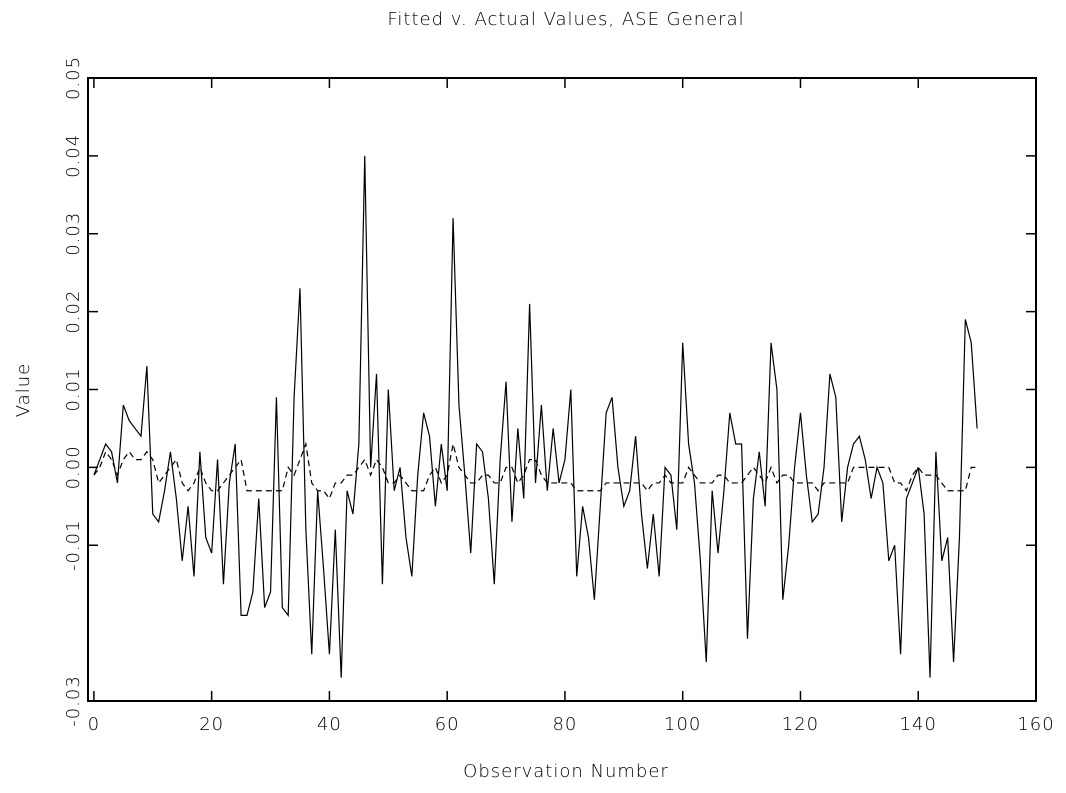 The width and height of the screenshot is (1066, 793). What do you see at coordinates (329, 724) in the screenshot?
I see `x-tick-label: 40` at bounding box center [329, 724].